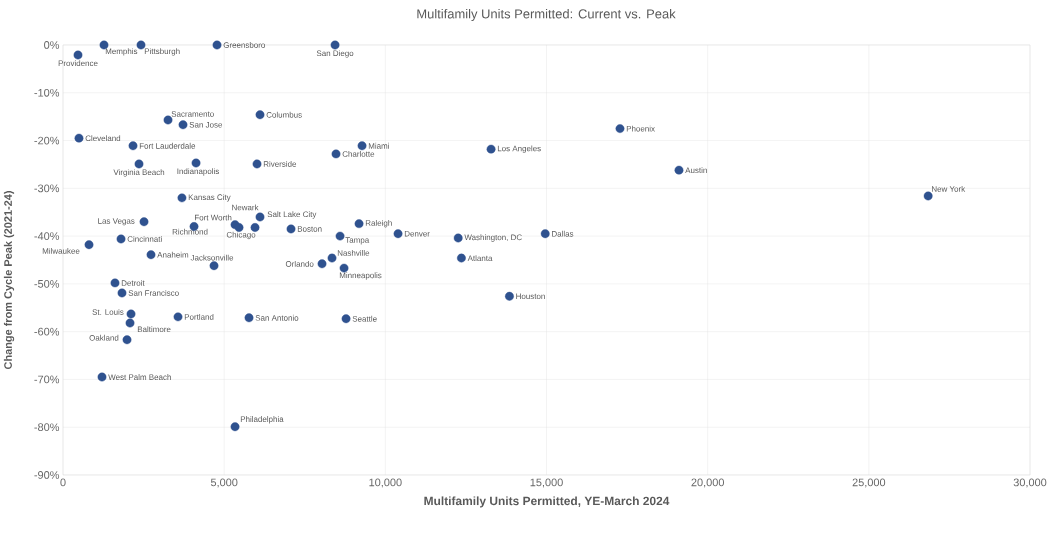 Image resolution: width=1051 pixels, height=540 pixels. What do you see at coordinates (47, 92) in the screenshot?
I see `y-tick-label: -10%` at bounding box center [47, 92].